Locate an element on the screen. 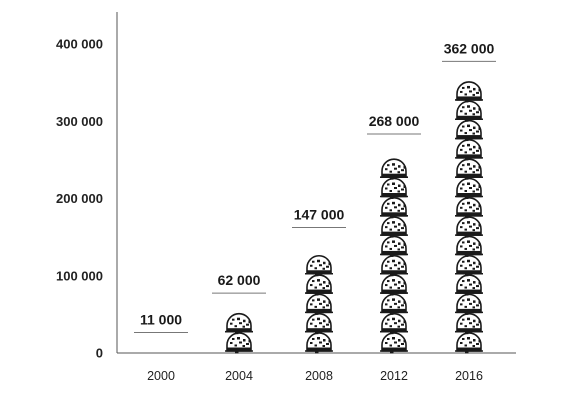 The height and width of the screenshot is (406, 579). data-label: 147 000 is located at coordinates (319, 214).